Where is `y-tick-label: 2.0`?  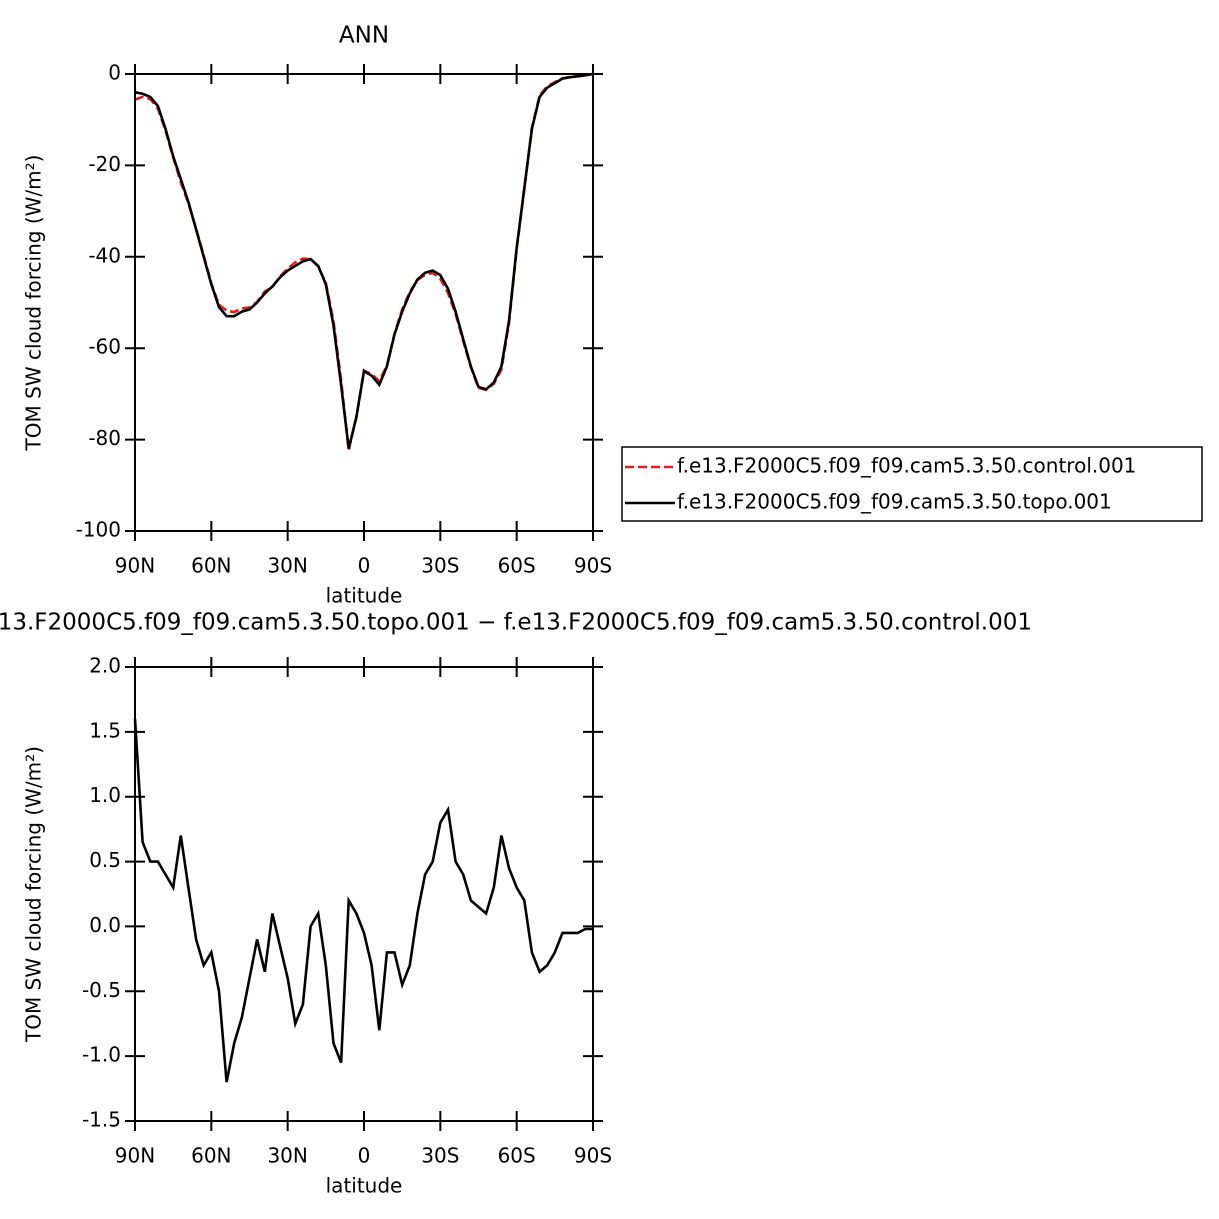 y-tick-label: 2.0 is located at coordinates (105, 666).